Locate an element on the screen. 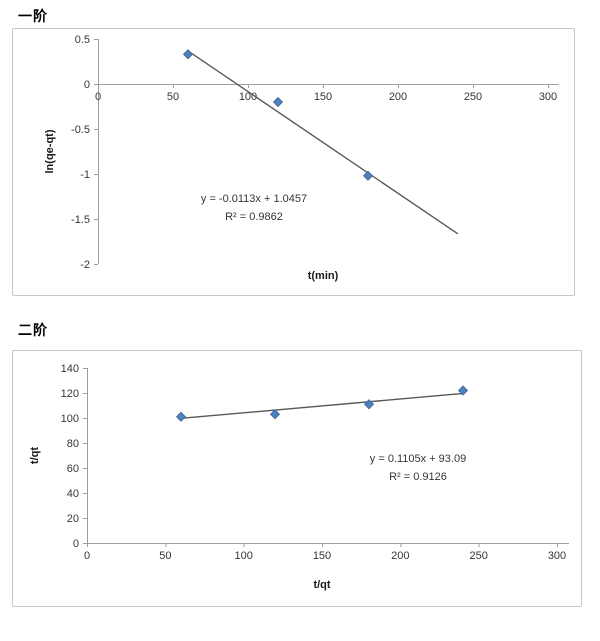  r-squared-label: R² = 0.9862 is located at coordinates (254, 217).